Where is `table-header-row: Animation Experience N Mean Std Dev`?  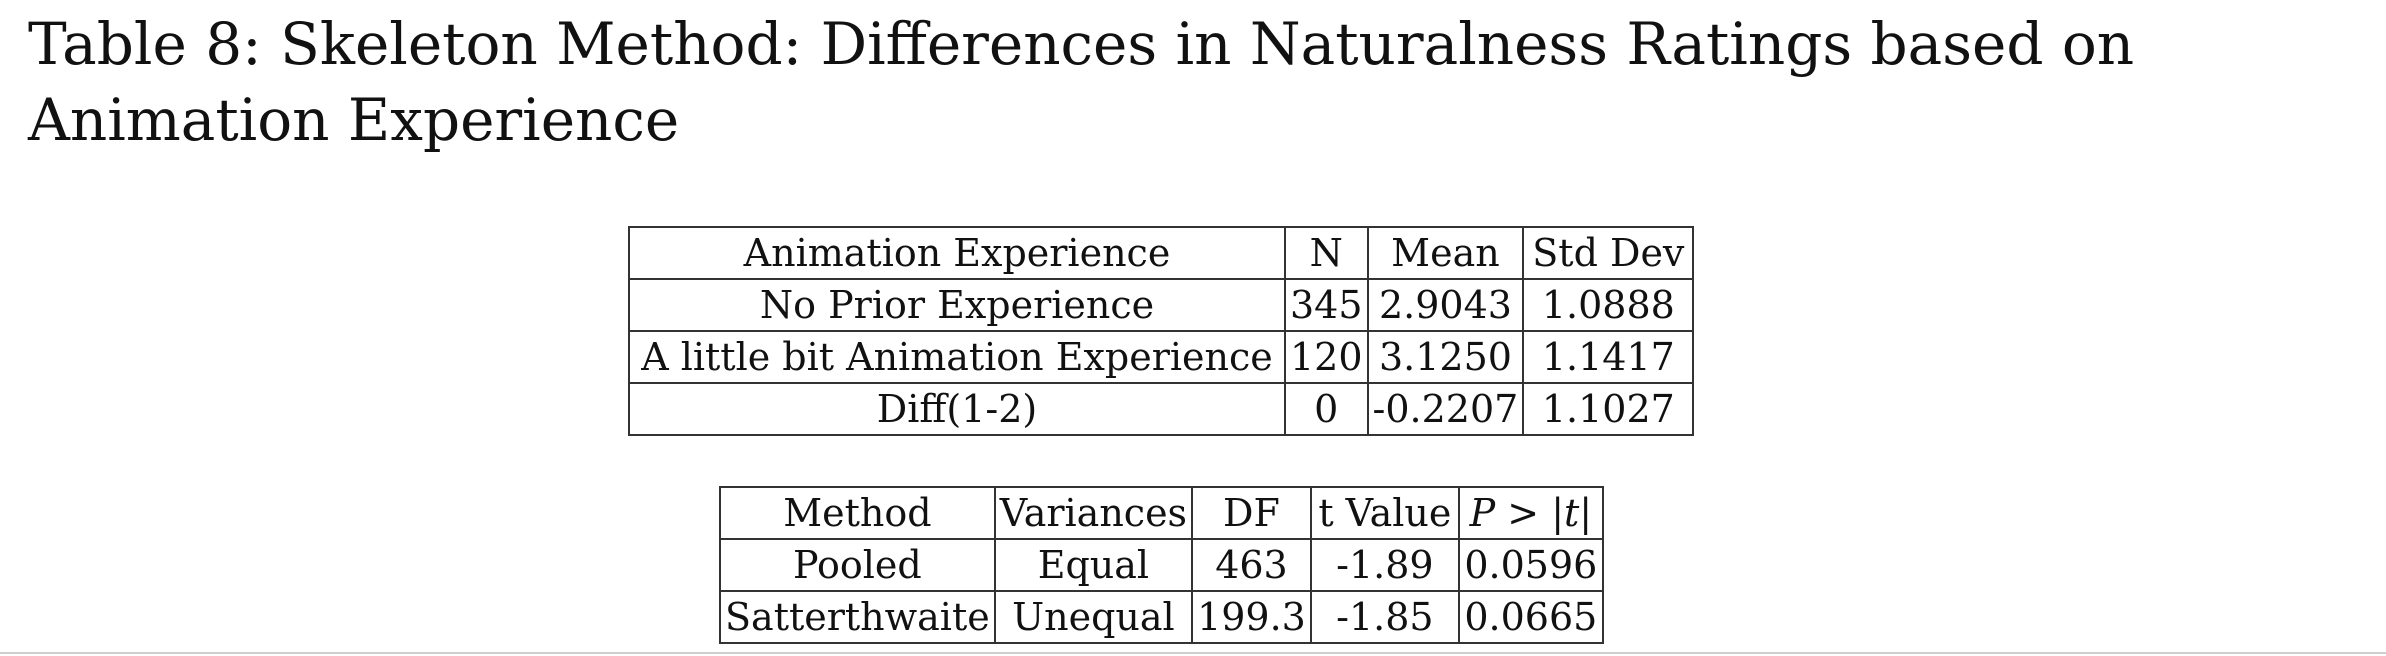 table-header-row: Animation Experience N Mean Std Dev is located at coordinates (1161, 253).